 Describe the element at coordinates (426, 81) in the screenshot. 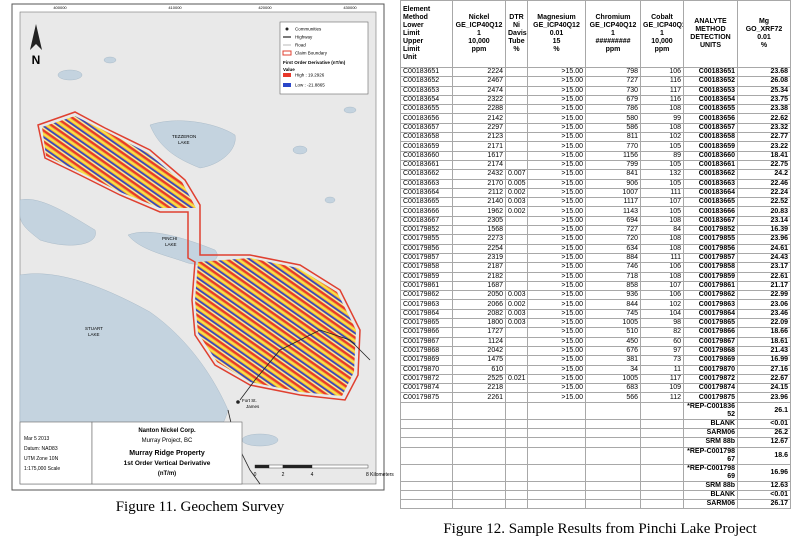

I see `table-cell: C00183652` at that location.